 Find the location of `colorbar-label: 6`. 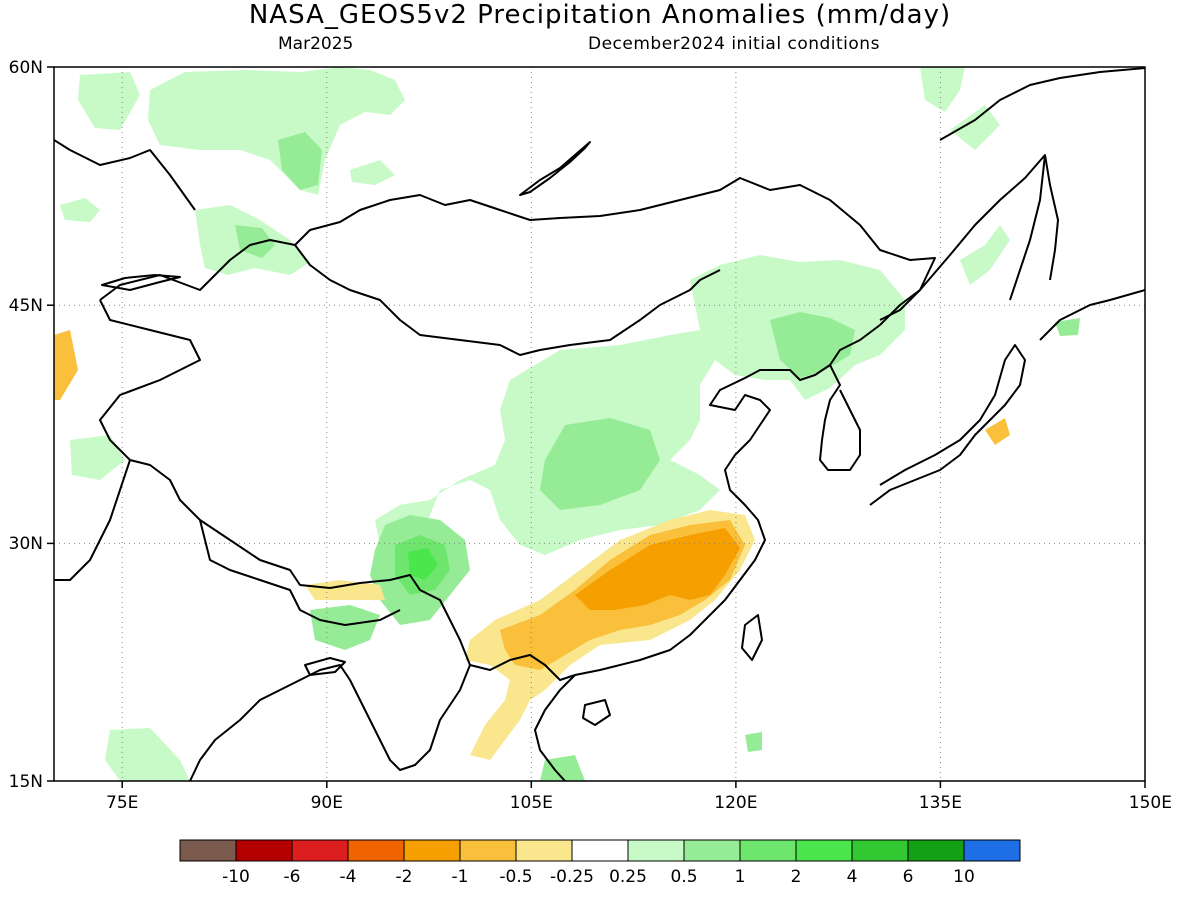

colorbar-label: 6 is located at coordinates (908, 877).